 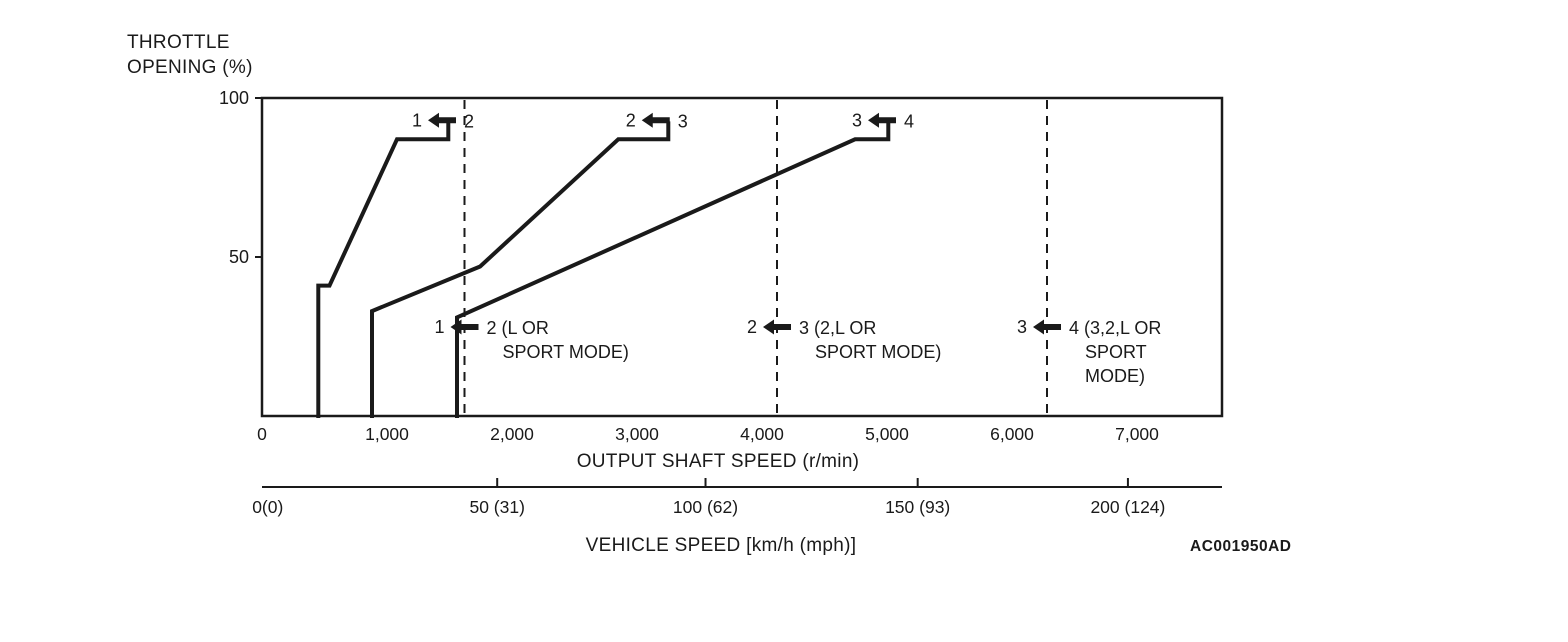 I want to click on y-axis-title-line2: OPENING (%), so click(x=190, y=67).